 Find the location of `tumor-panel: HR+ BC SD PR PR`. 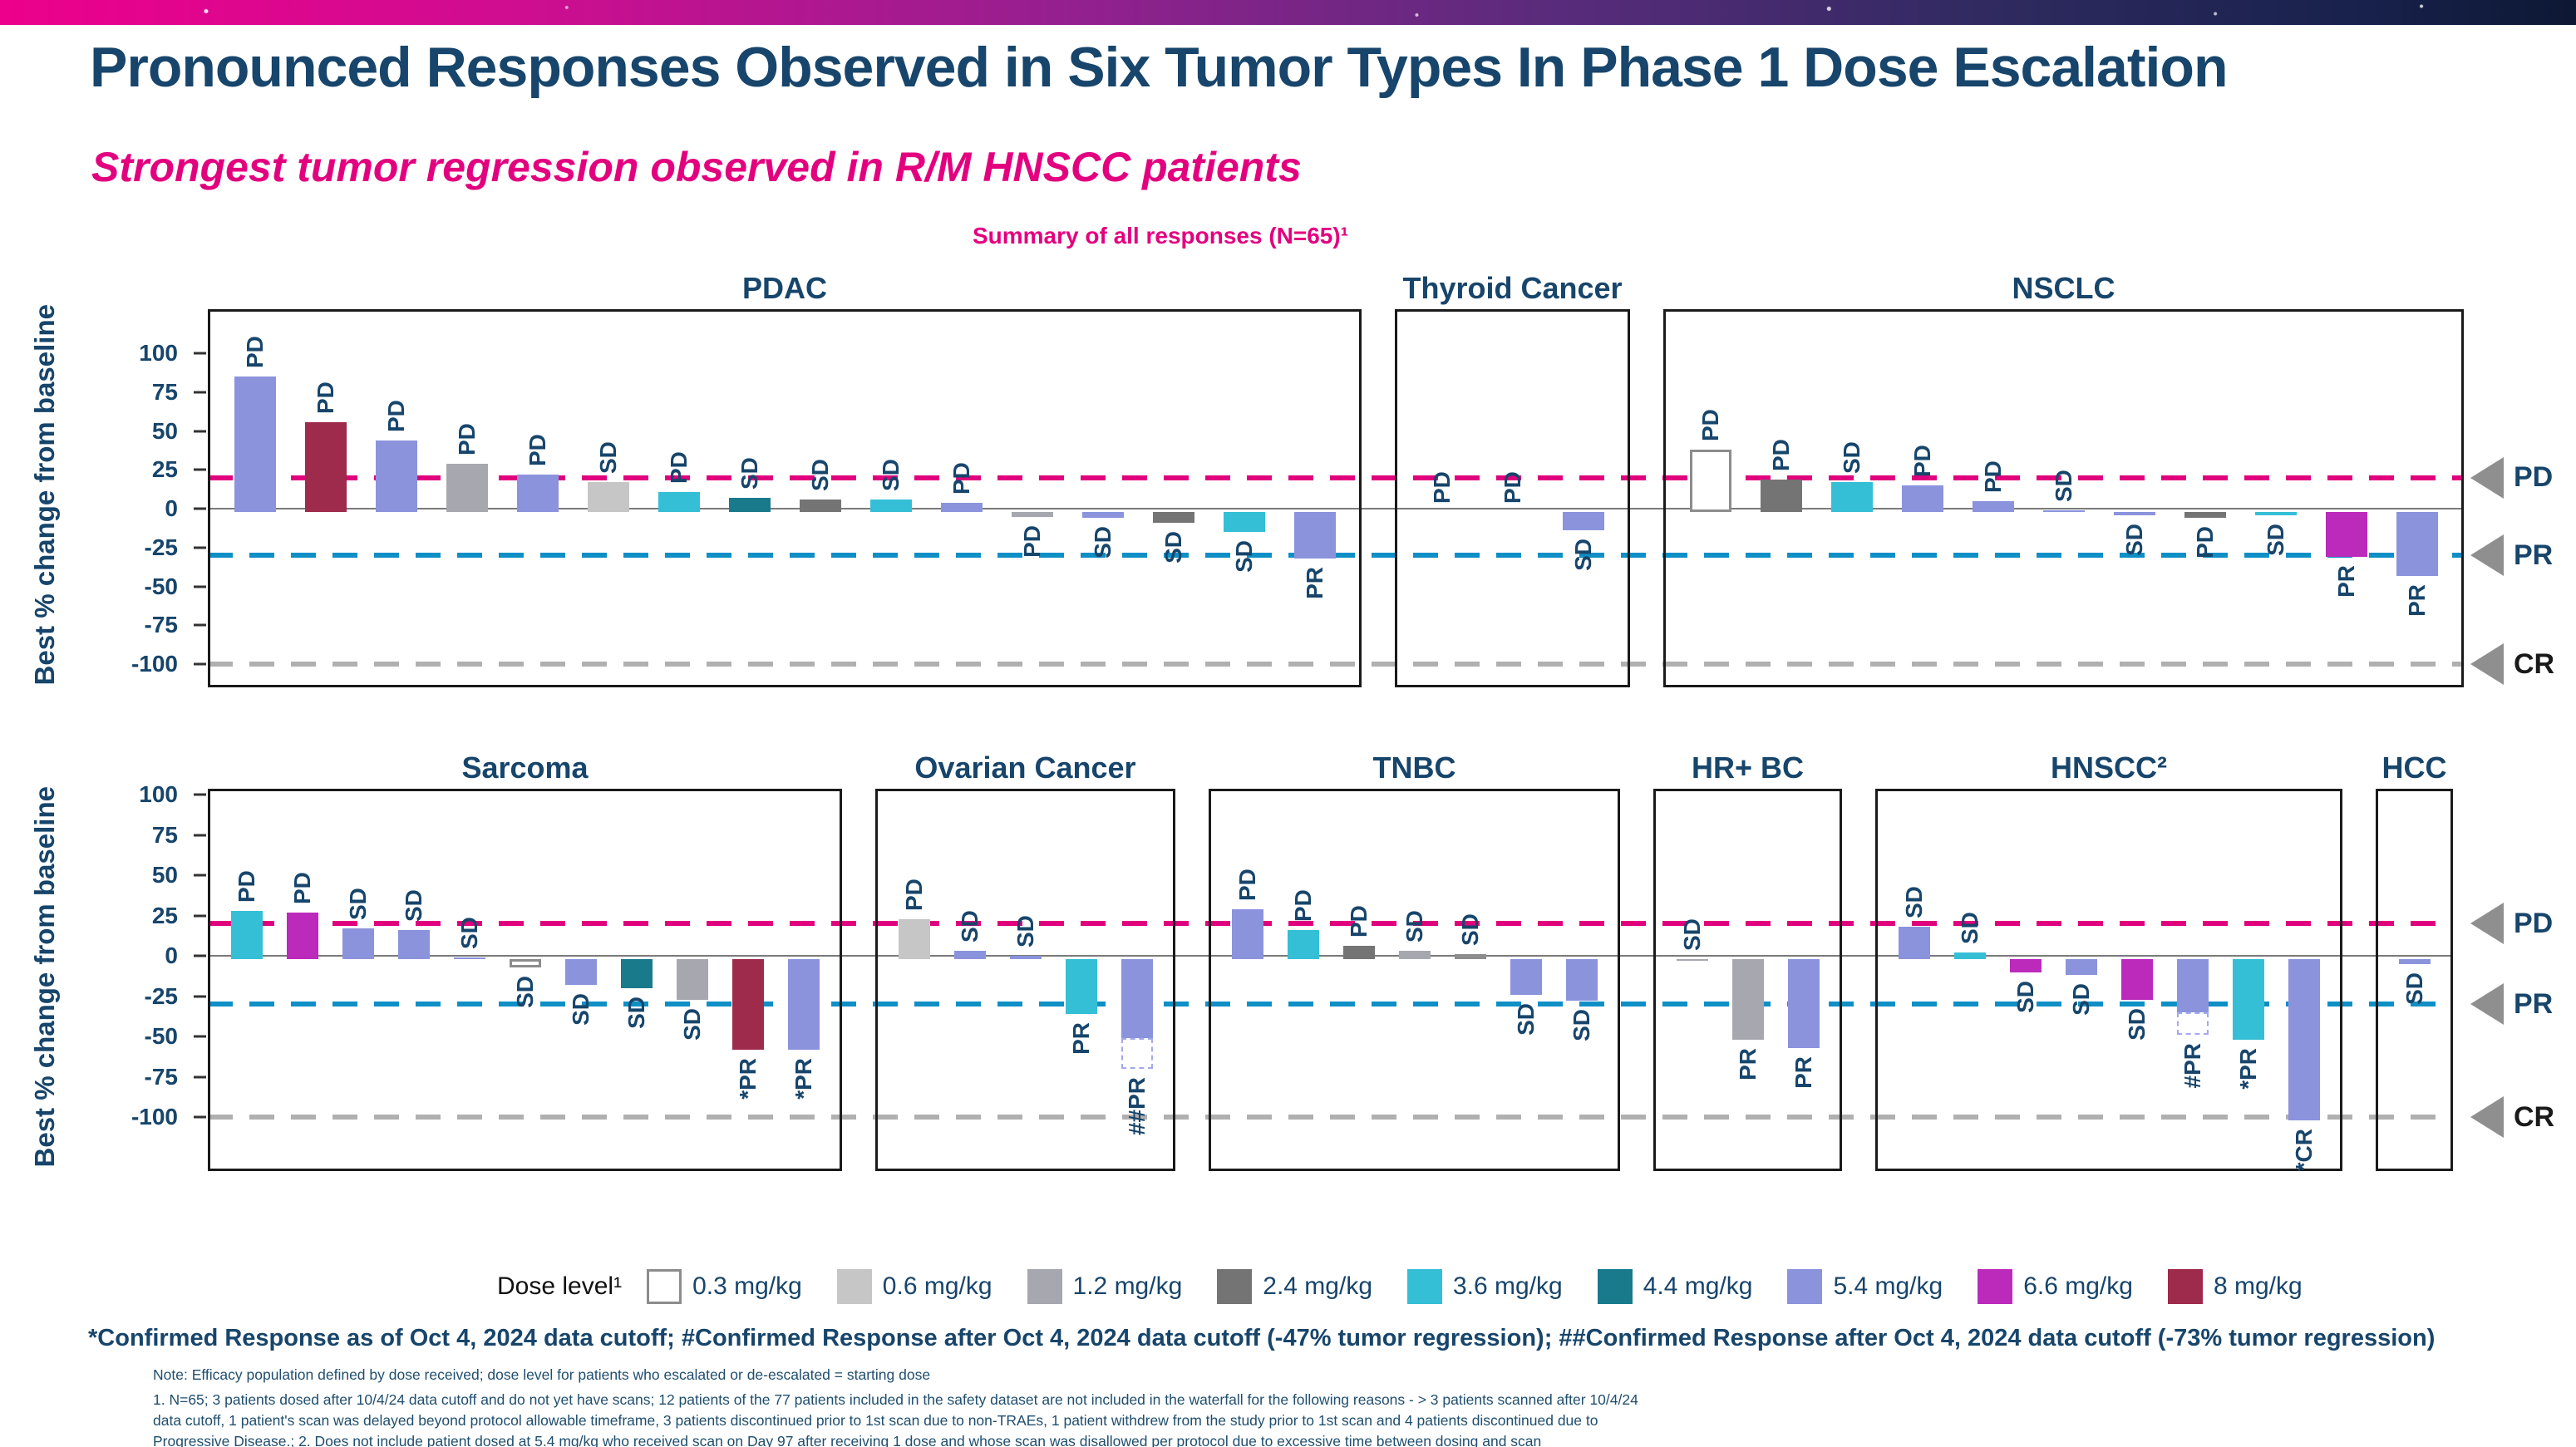

tumor-panel: HR+ BC SD PR PR is located at coordinates (1747, 957).